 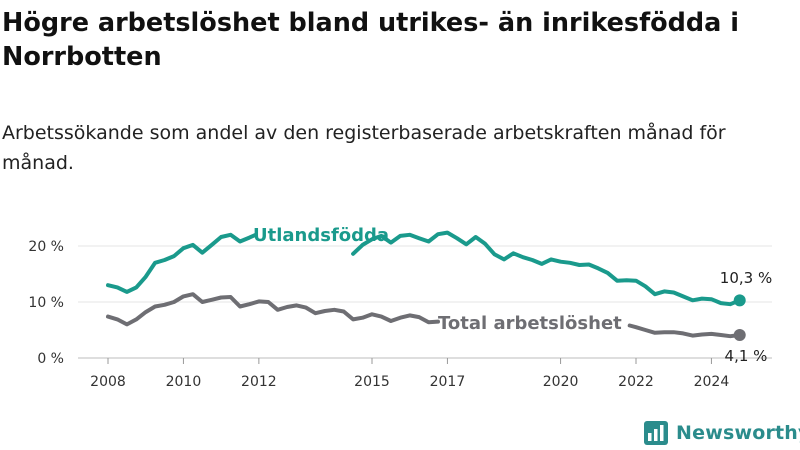 What do you see at coordinates (448, 382) in the screenshot?
I see `x-tick-label: 2017` at bounding box center [448, 382].